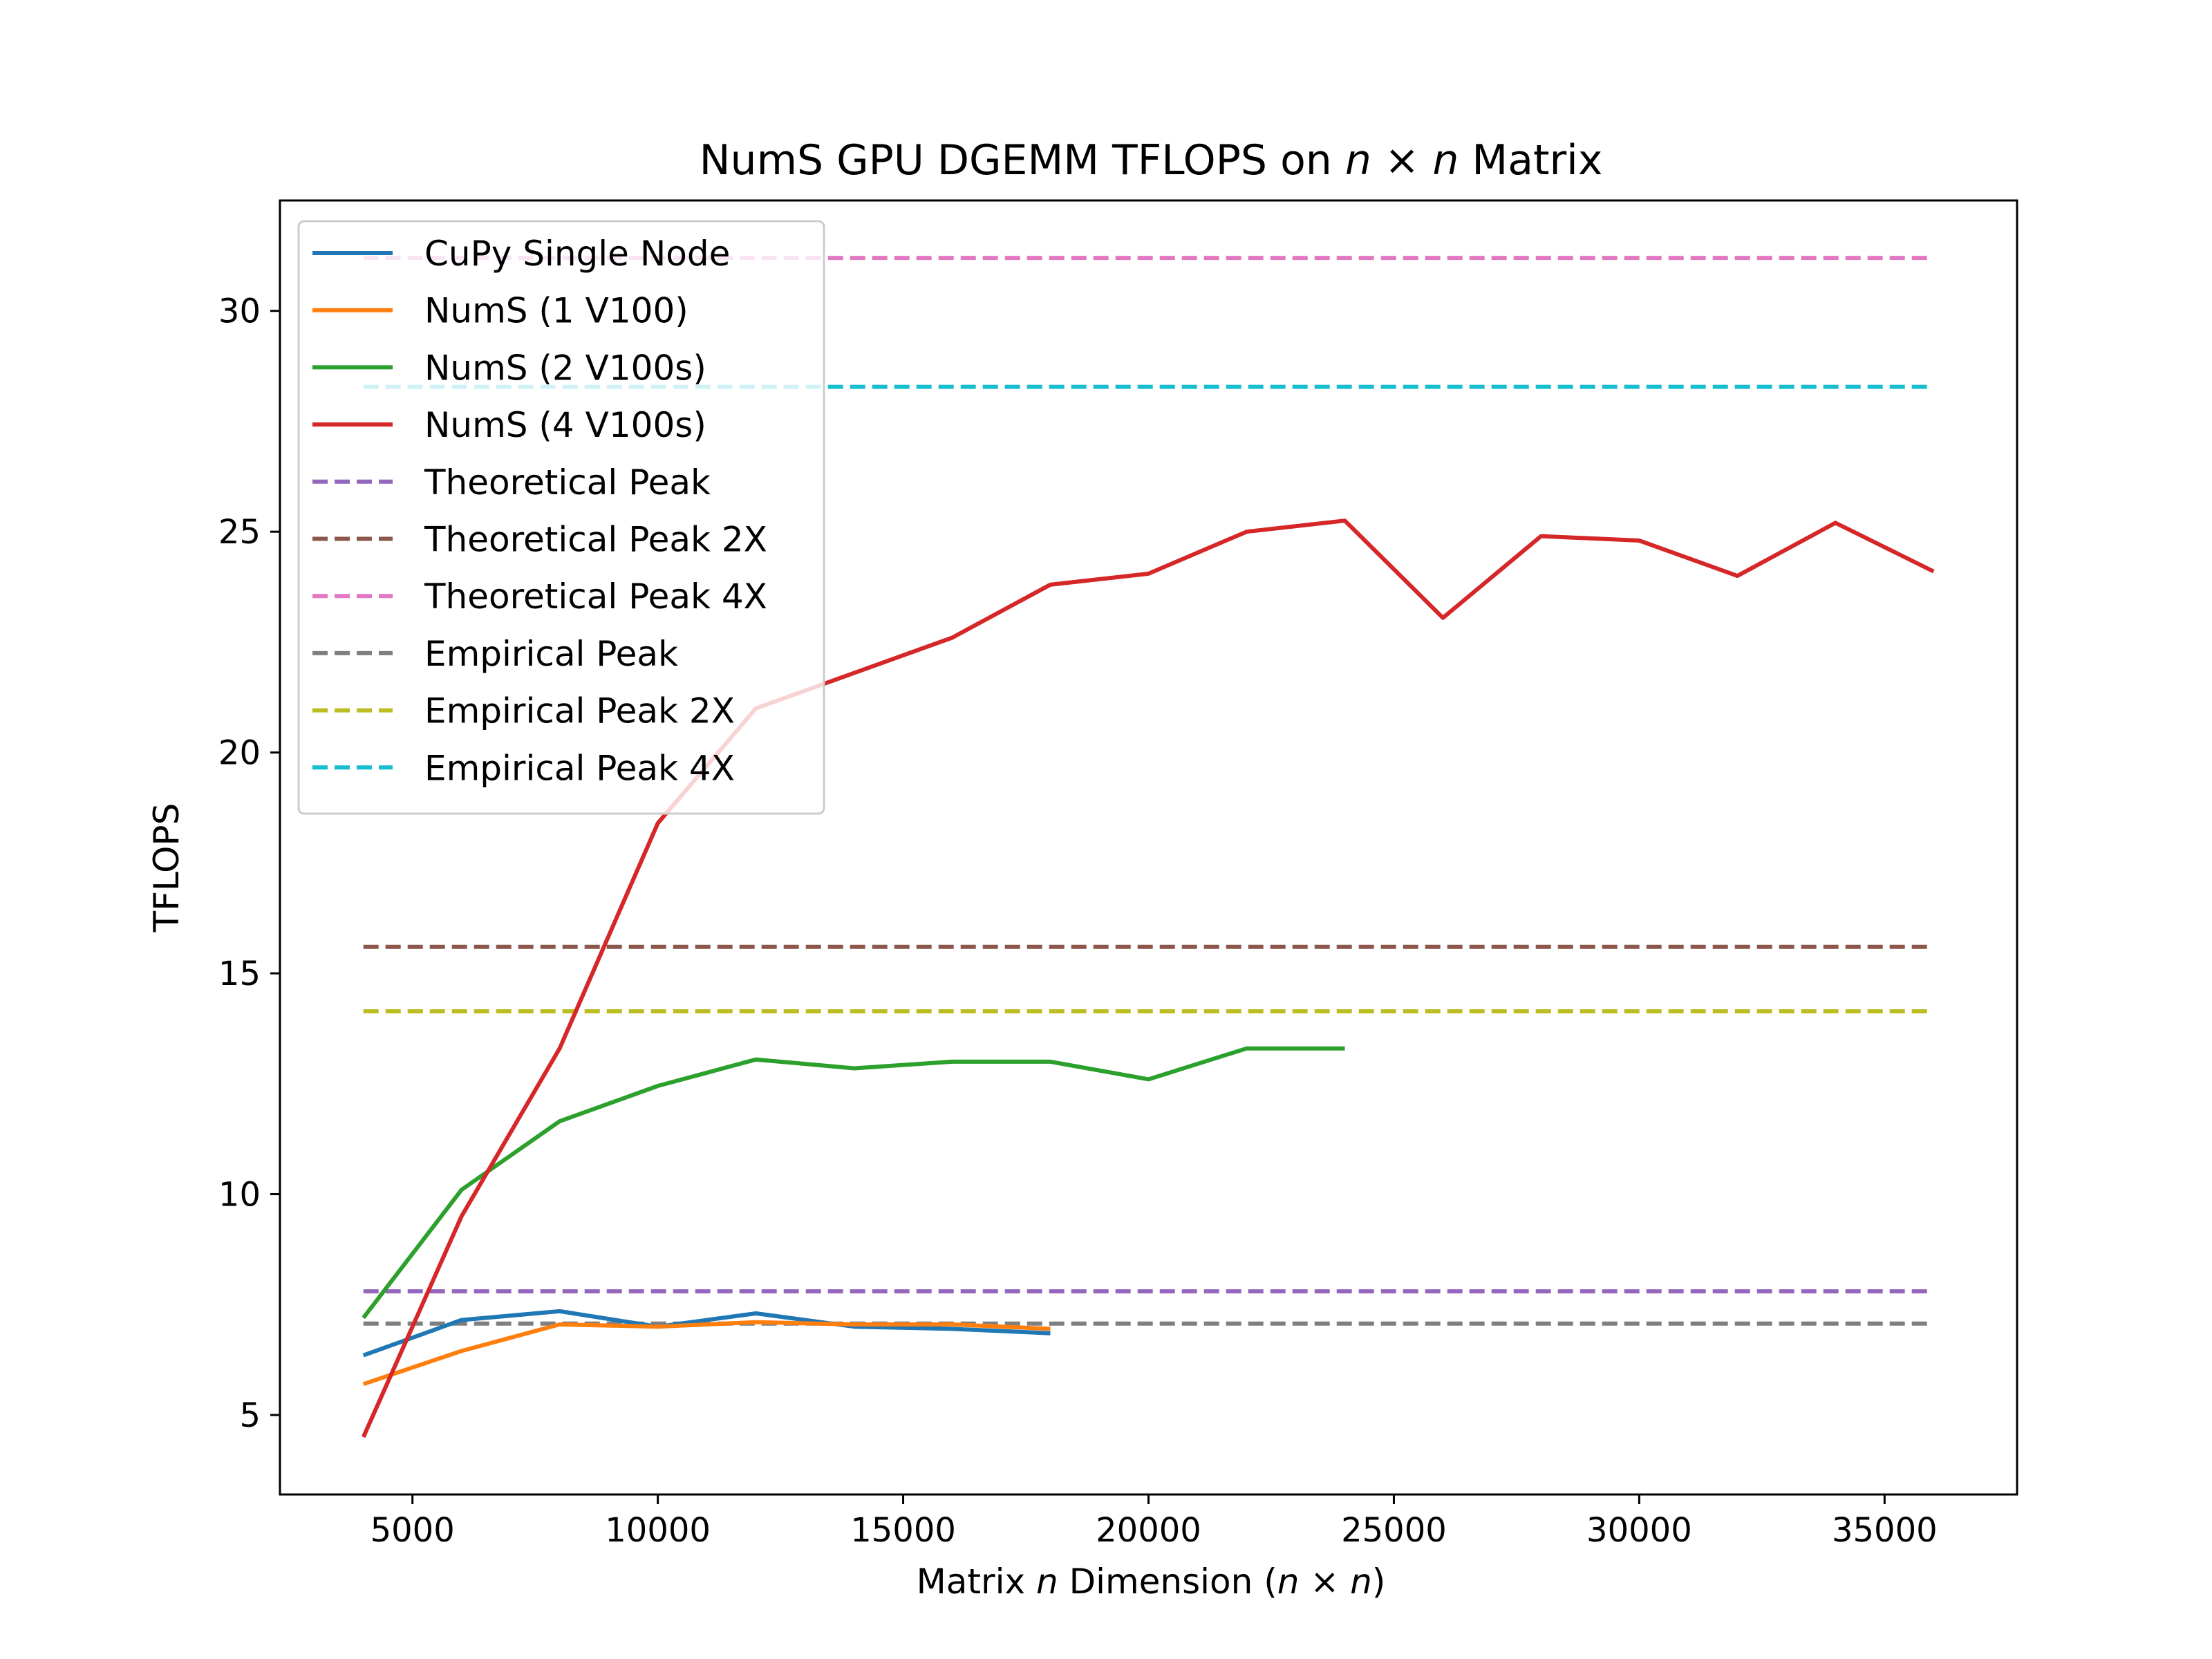 The height and width of the screenshot is (1659, 2212). I want to click on chart-title: NumS GPU DGEMM TFLOPS on n × n Matrix, so click(1152, 160).